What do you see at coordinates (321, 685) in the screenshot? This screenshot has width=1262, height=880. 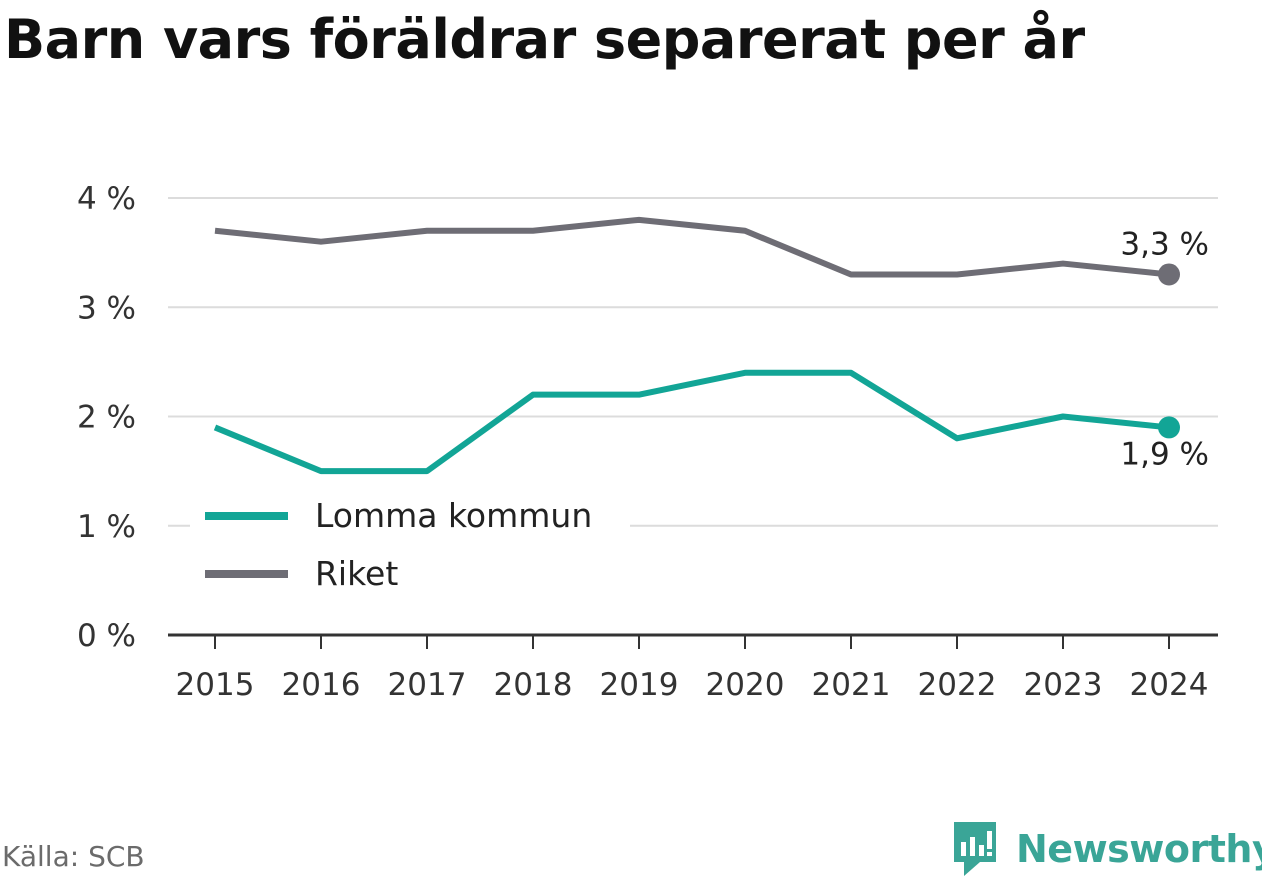 I see `x-tick-label: 2016` at bounding box center [321, 685].